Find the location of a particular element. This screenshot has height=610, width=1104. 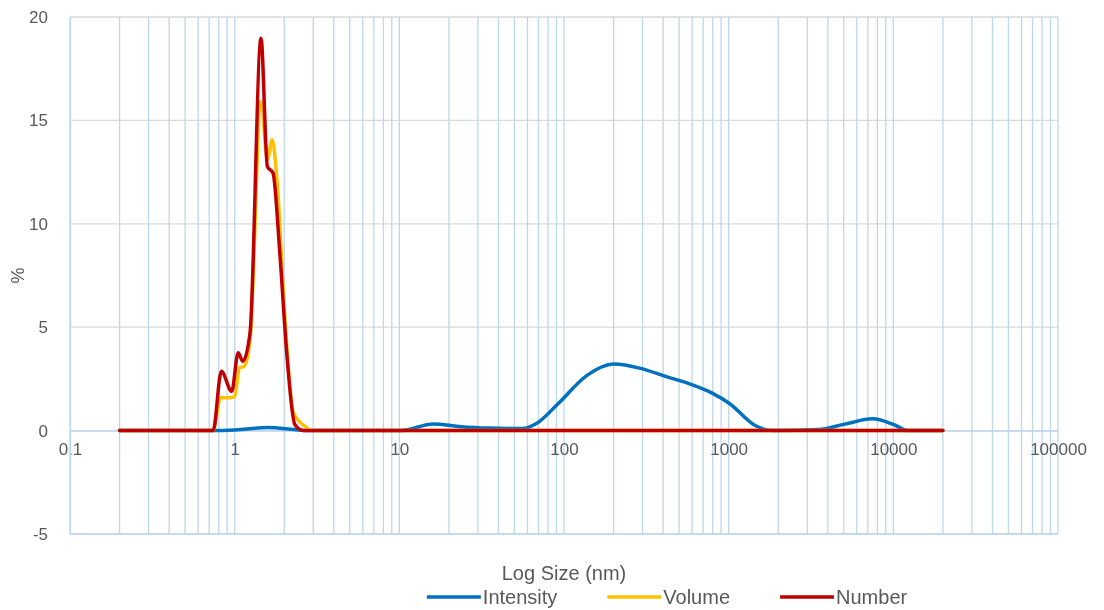

x-tick-label: 10000 is located at coordinates (894, 449).